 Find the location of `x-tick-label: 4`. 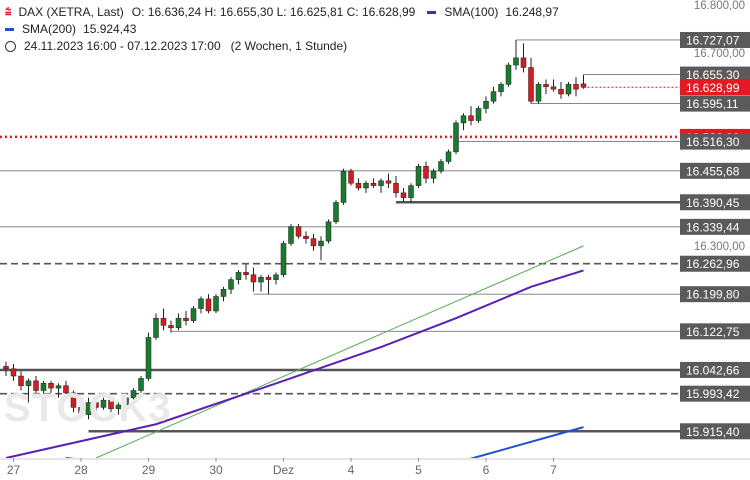

x-tick-label: 4 is located at coordinates (351, 470).